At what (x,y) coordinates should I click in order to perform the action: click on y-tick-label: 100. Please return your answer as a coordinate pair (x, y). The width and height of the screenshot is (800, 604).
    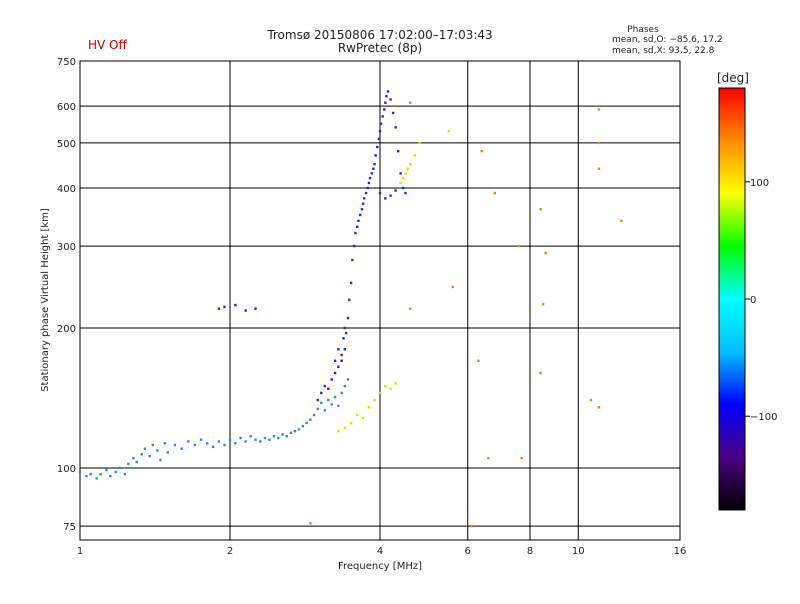
    Looking at the image, I should click on (66, 469).